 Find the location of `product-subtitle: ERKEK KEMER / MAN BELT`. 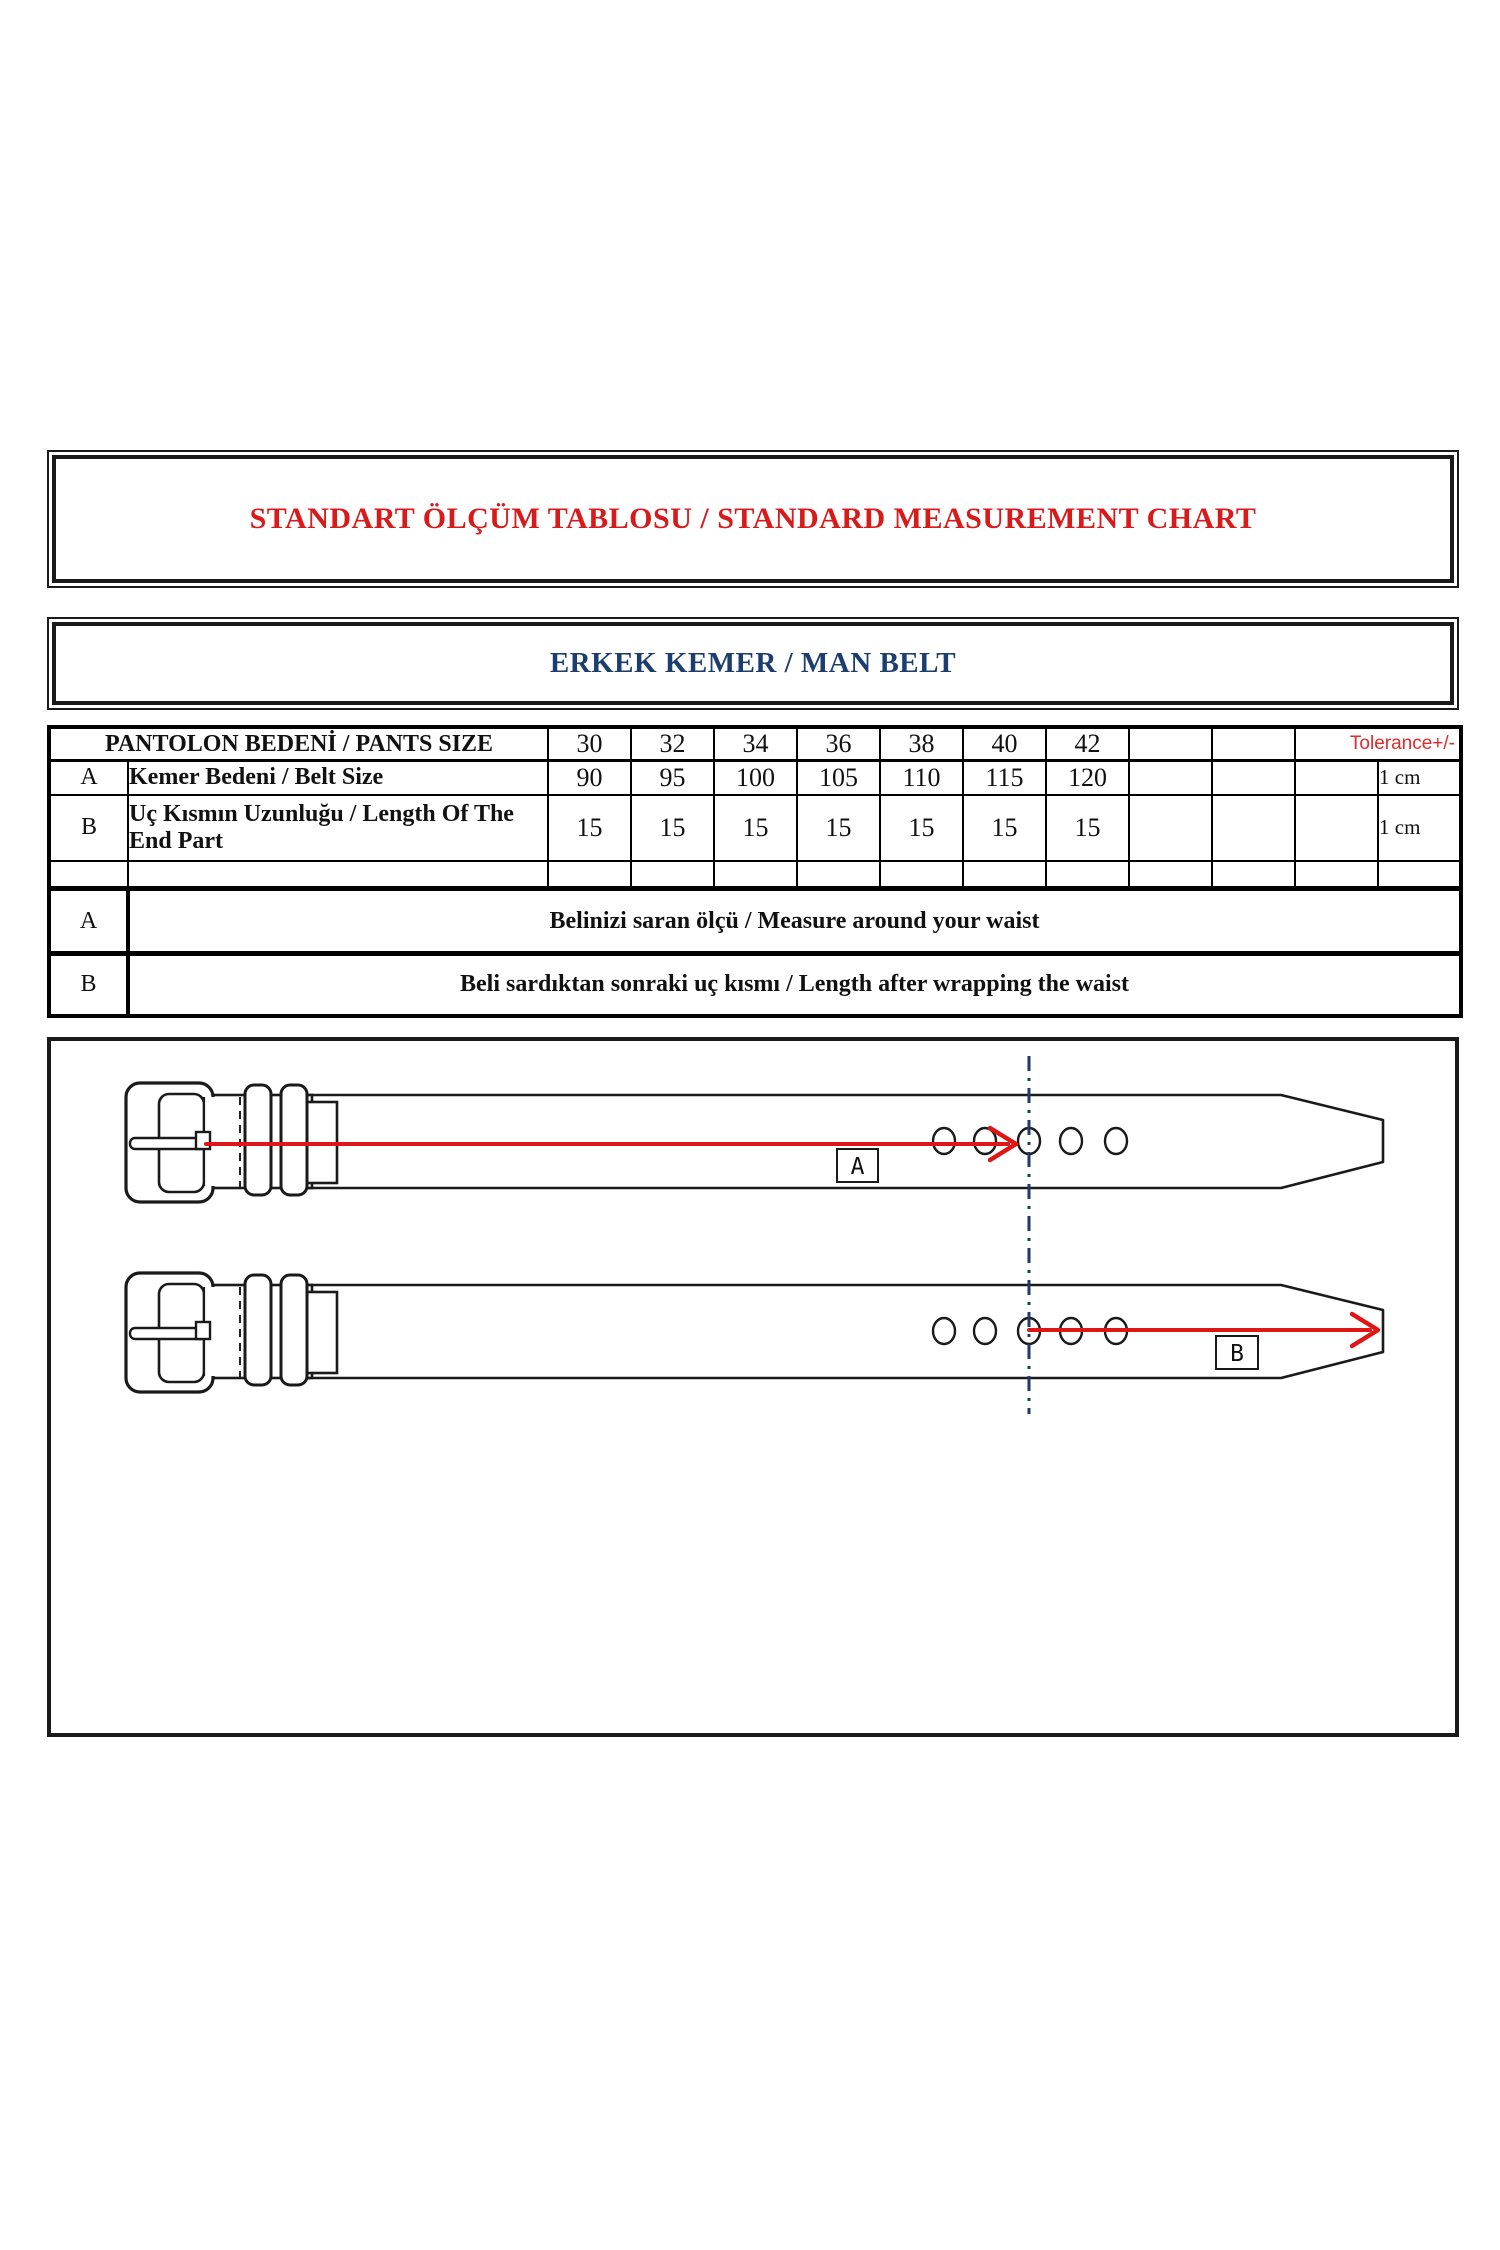

product-subtitle: ERKEK KEMER / MAN BELT is located at coordinates (753, 663).